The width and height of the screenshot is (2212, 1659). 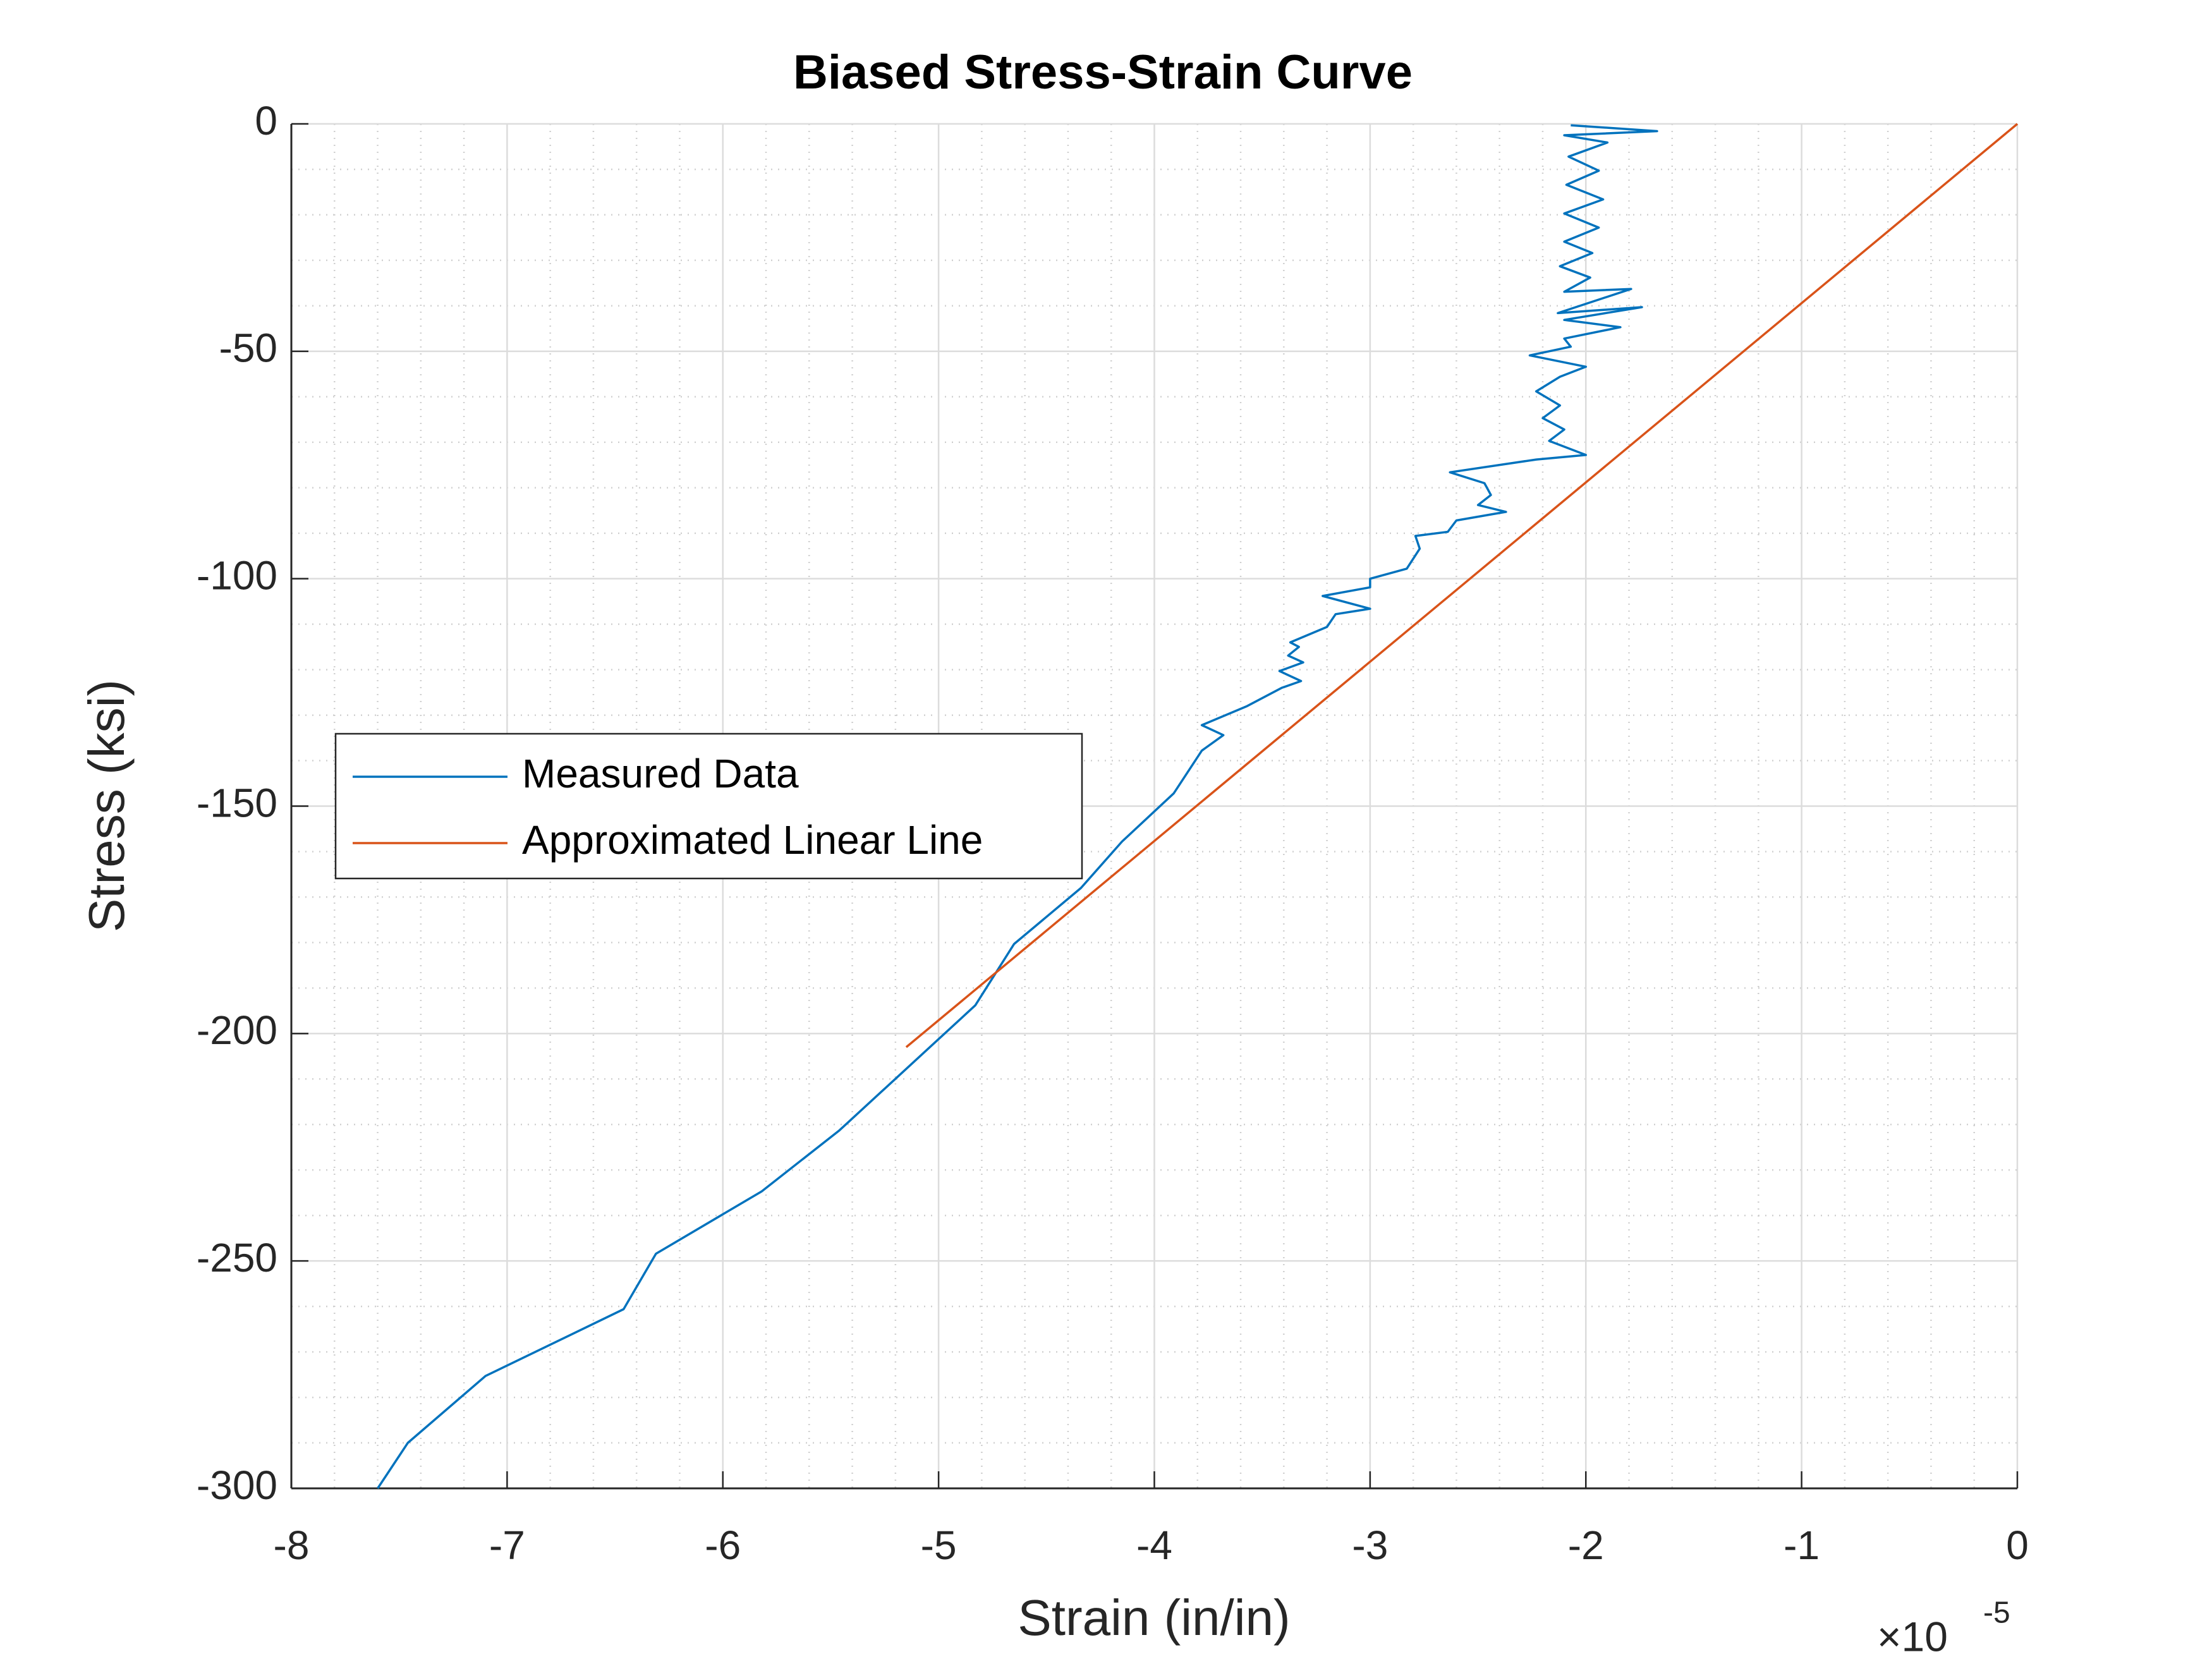 What do you see at coordinates (292, 1545) in the screenshot?
I see `x-tick-label: -8` at bounding box center [292, 1545].